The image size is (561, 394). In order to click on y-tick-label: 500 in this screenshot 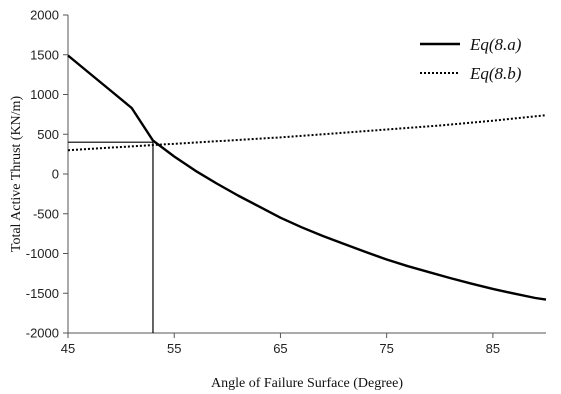, I will do `click(48, 134)`.